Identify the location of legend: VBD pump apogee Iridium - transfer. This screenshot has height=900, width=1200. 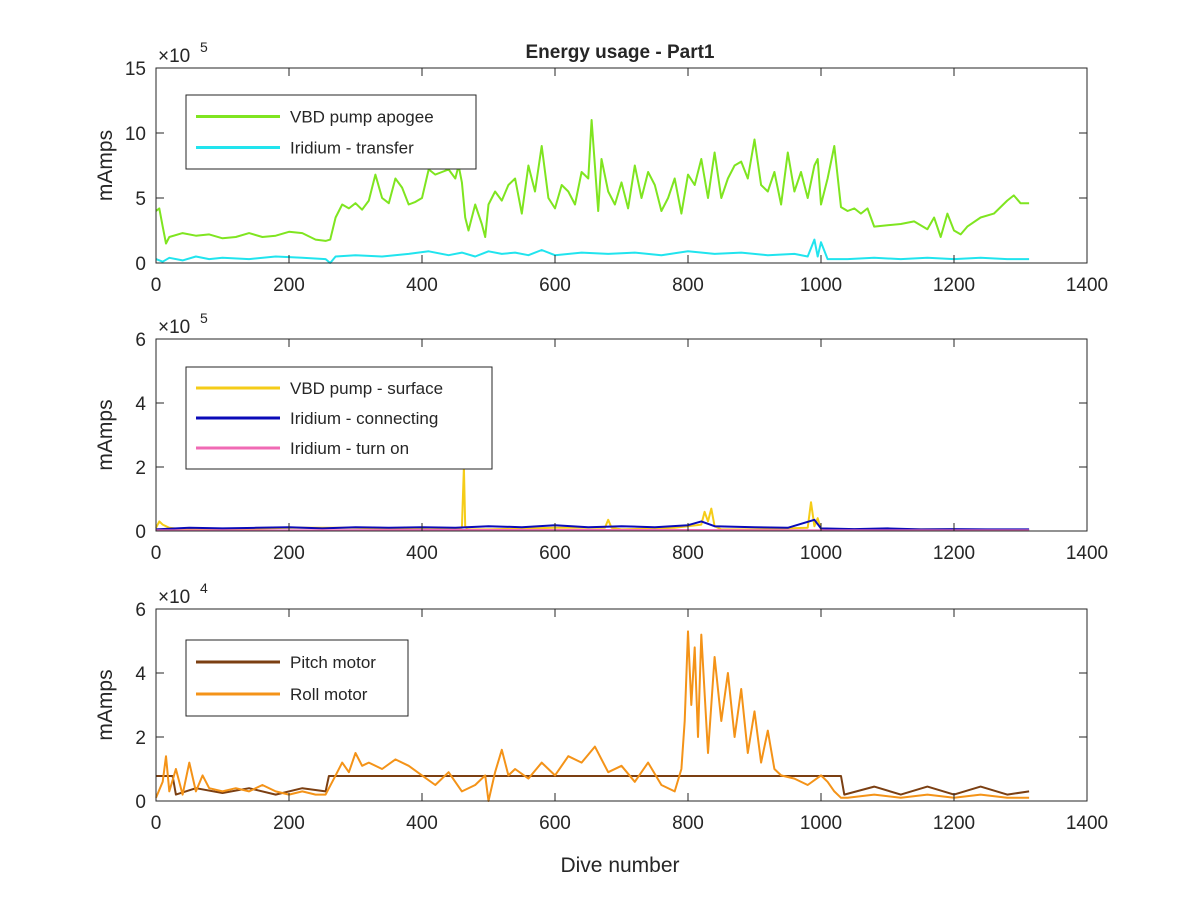
(331, 132).